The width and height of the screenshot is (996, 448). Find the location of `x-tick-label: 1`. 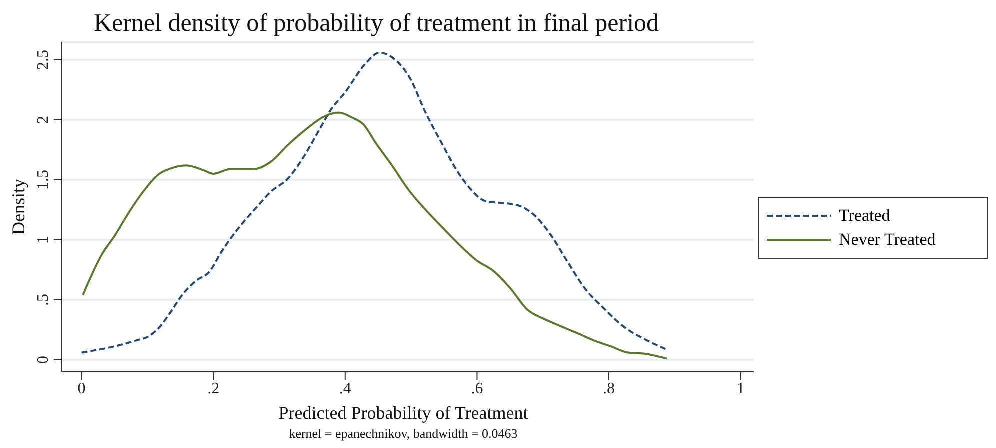

x-tick-label: 1 is located at coordinates (740, 389).